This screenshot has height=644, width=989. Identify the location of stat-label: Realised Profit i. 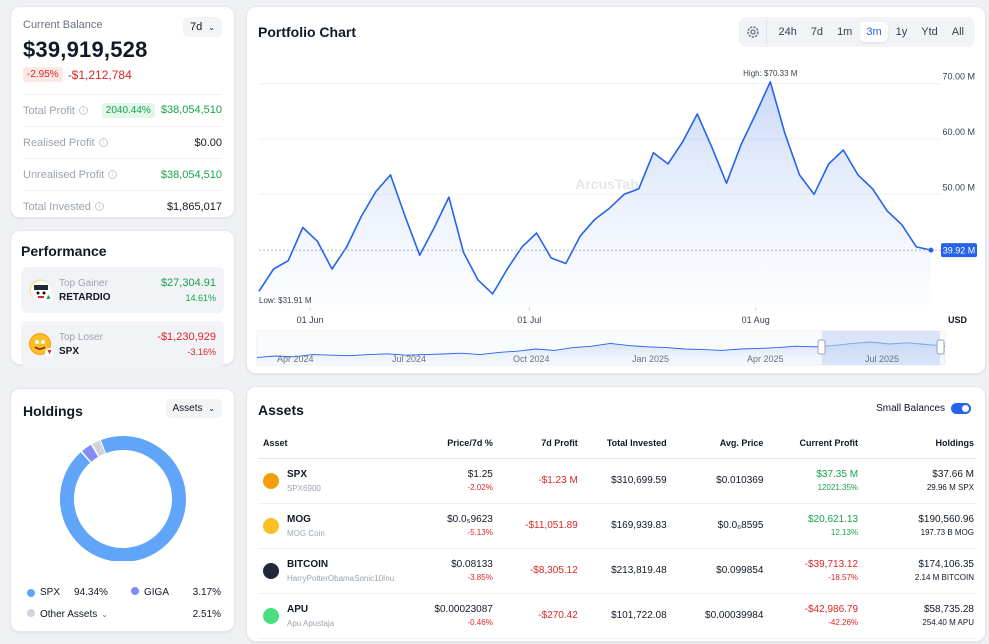
(65, 143).